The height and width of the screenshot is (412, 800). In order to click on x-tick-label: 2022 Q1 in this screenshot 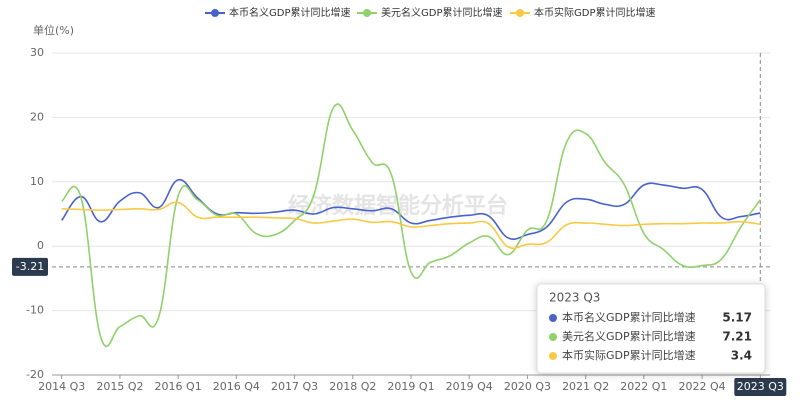, I will do `click(643, 386)`.